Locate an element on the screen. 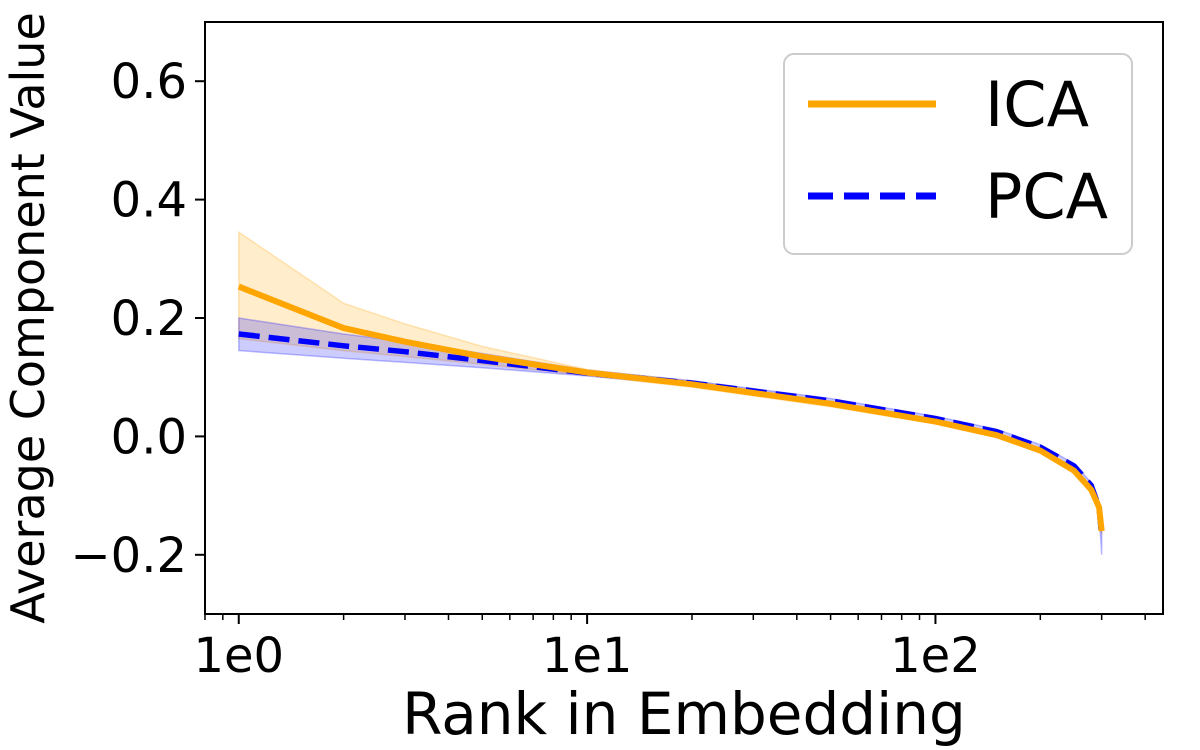  y-tick-label: 0.2 is located at coordinates (149, 319).